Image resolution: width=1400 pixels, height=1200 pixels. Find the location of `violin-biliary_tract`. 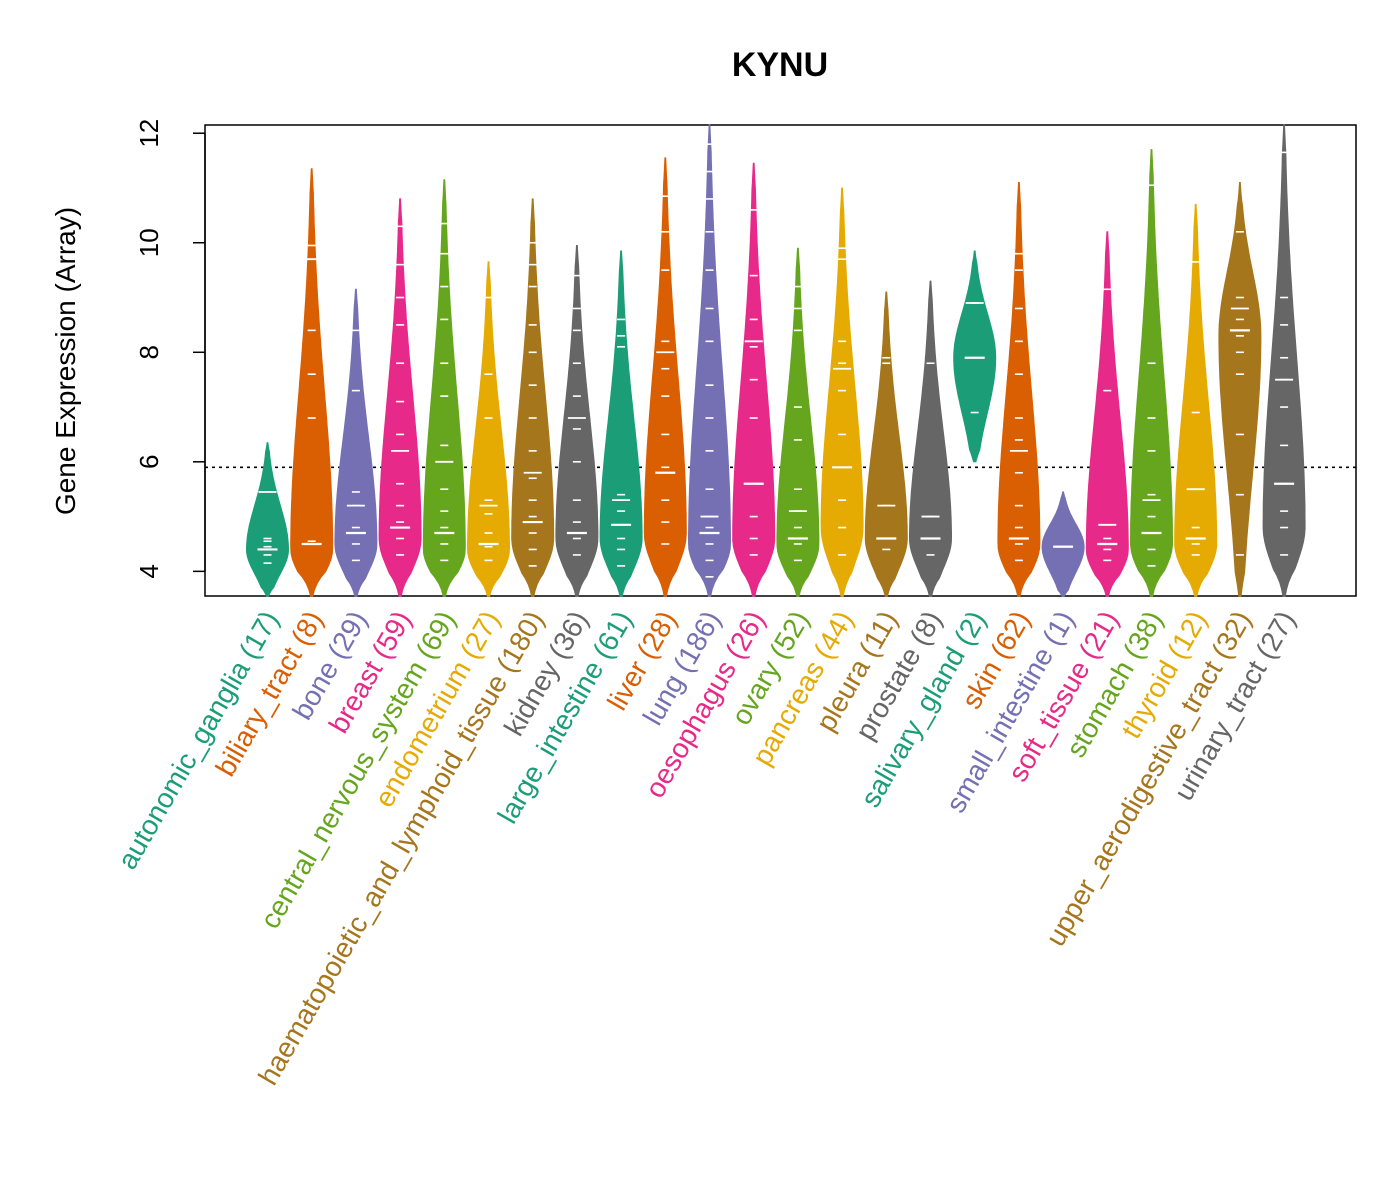

violin-biliary_tract is located at coordinates (312, 382).